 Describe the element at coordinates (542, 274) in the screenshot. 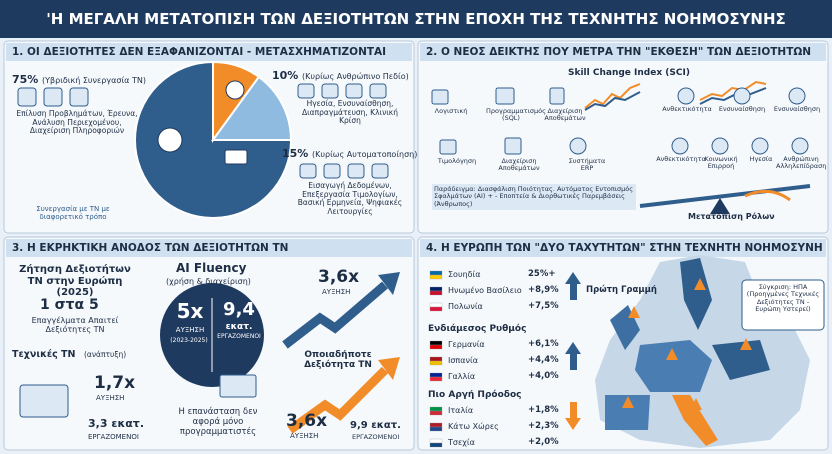

I see `change: 25%+` at that location.